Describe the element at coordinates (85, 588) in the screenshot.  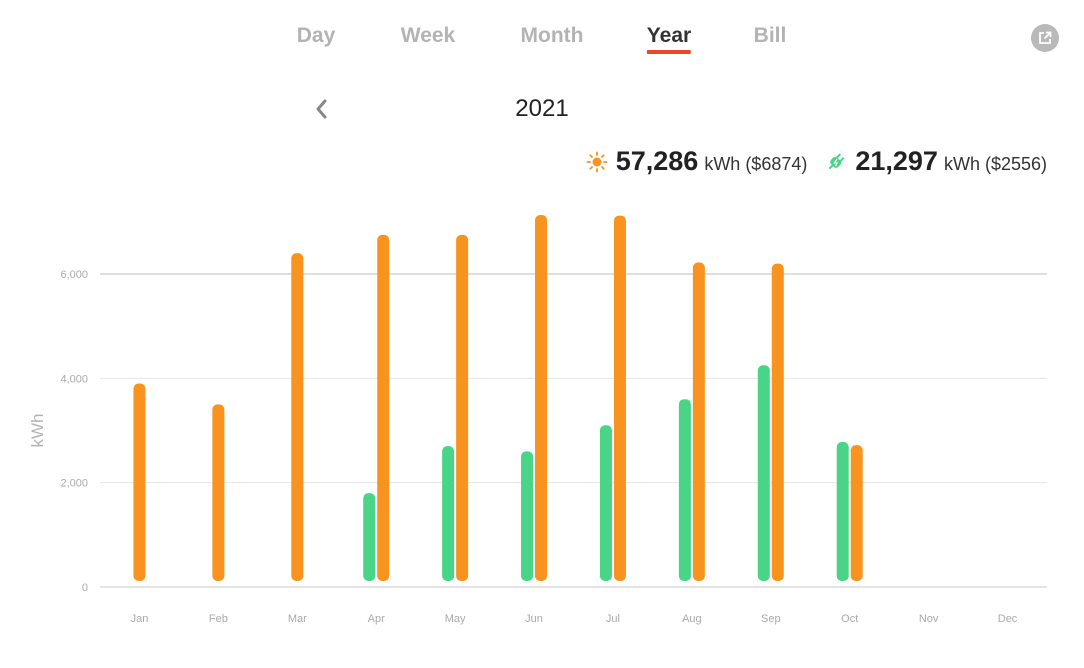
I see `y-tick-label: 0` at that location.